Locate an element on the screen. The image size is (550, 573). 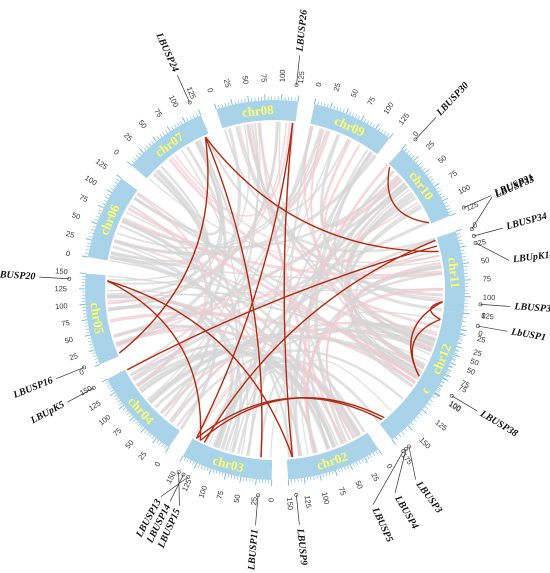
gene-label: LBUSP26 is located at coordinates (302, 31).